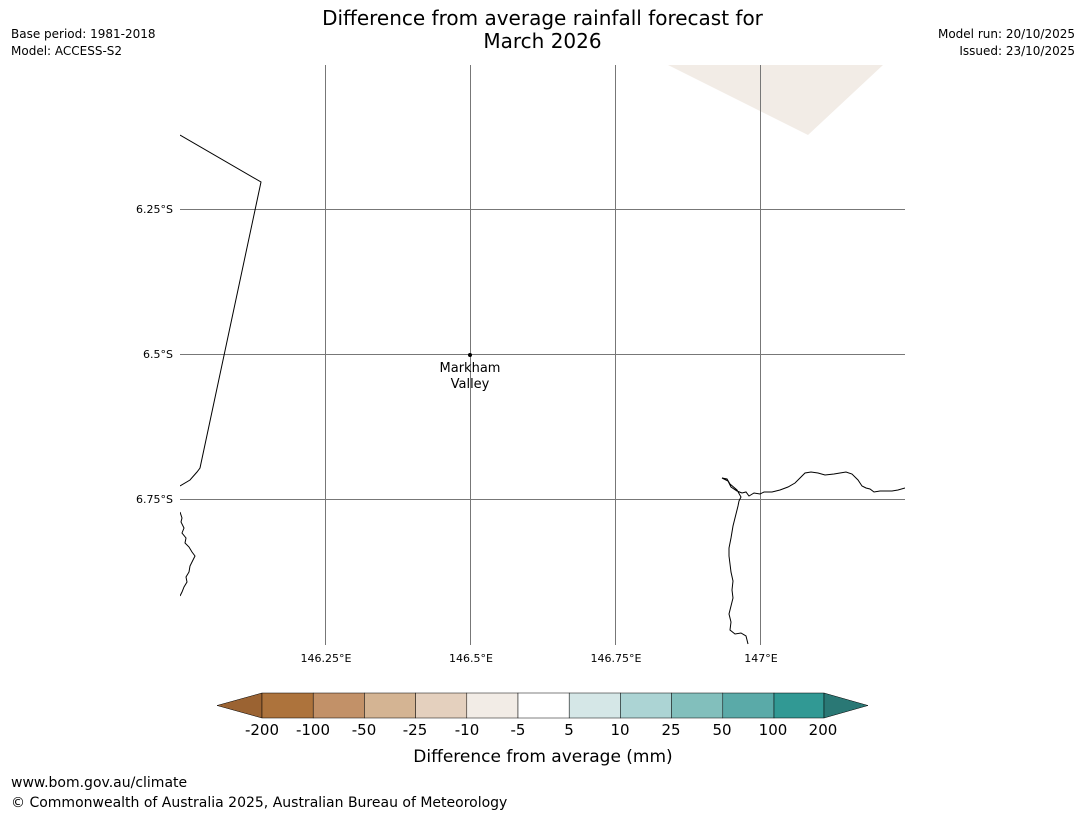 This screenshot has width=1085, height=816. What do you see at coordinates (99, 783) in the screenshot?
I see `footer-url: www.bom.gov.au/climate` at bounding box center [99, 783].